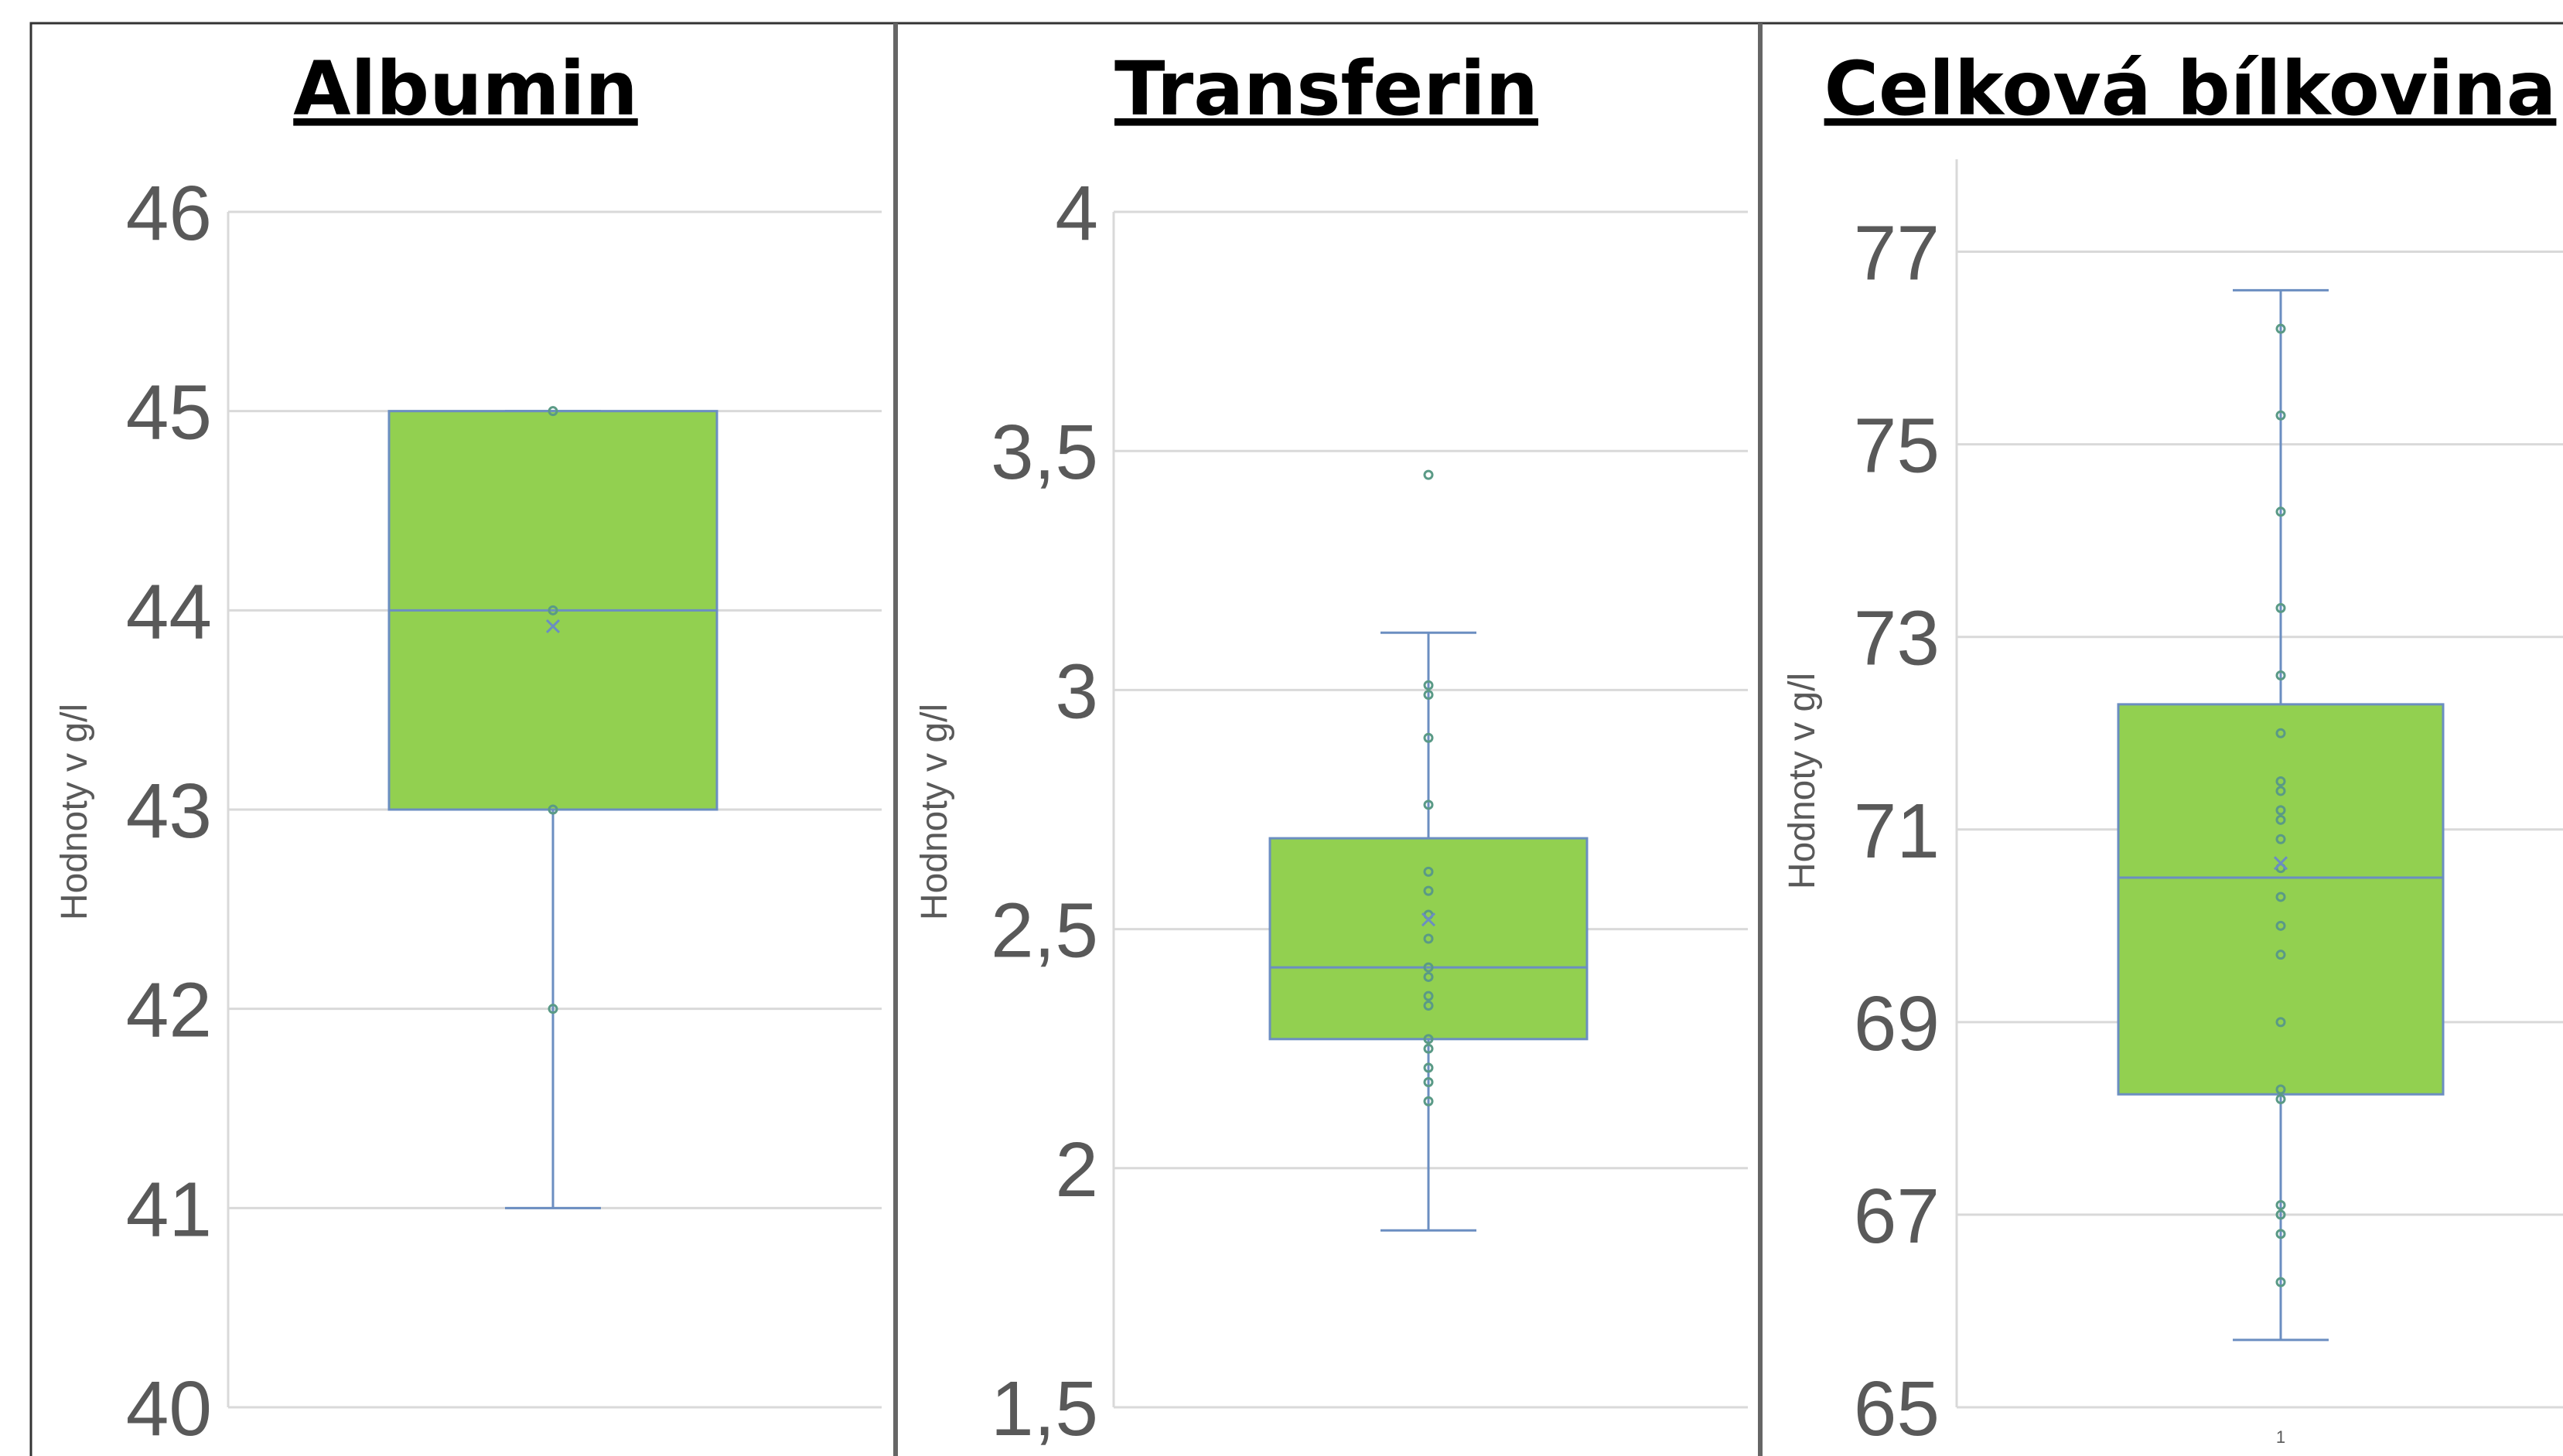  Describe the element at coordinates (169, 214) in the screenshot. I see `y-tick-label: 46` at that location.